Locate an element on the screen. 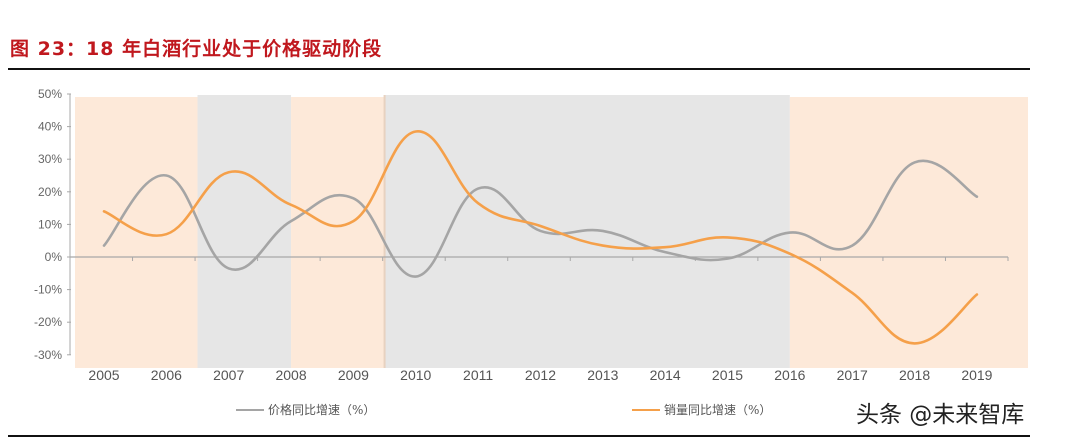 Image resolution: width=1068 pixels, height=443 pixels. x-tick-label: 2011 is located at coordinates (478, 375).